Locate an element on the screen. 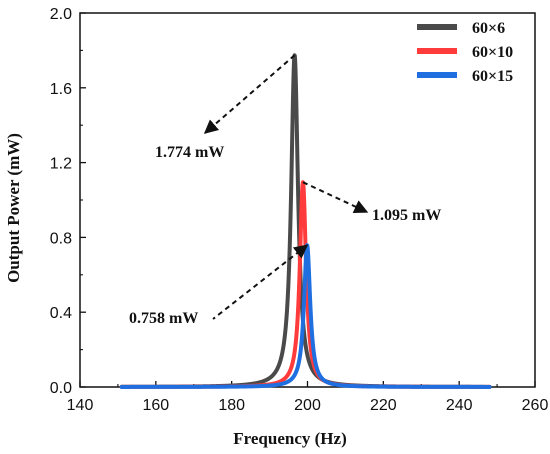 The image size is (550, 454). x-tick-label: 220 is located at coordinates (383, 405).